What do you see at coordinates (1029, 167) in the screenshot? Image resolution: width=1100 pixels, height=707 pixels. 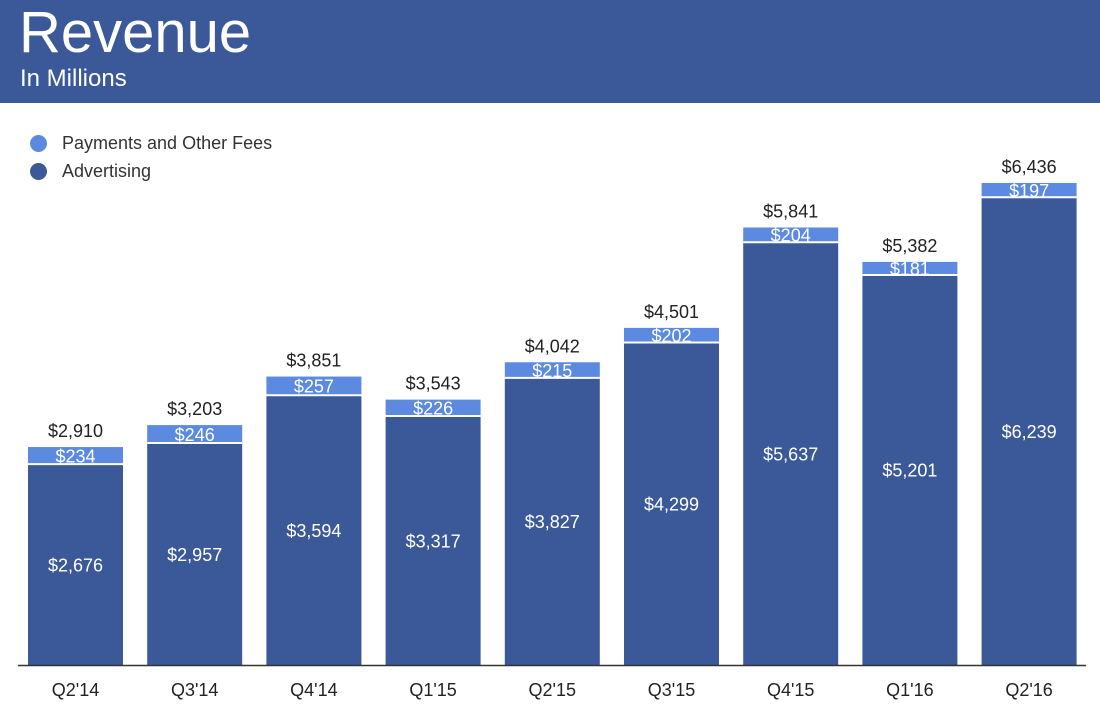 I see `total-label: $6,436` at bounding box center [1029, 167].